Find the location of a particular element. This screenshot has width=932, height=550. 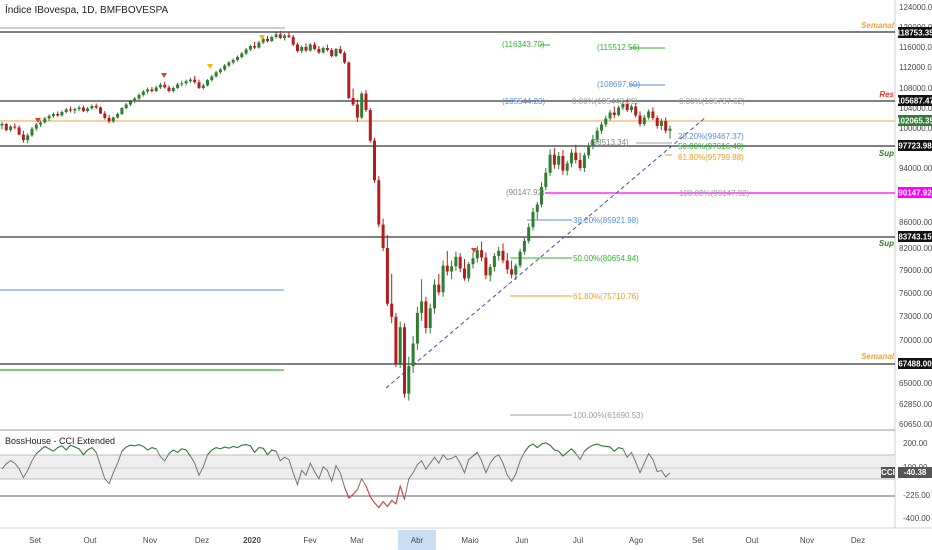

fib-label: 61.80%(95799.88) is located at coordinates (711, 157).